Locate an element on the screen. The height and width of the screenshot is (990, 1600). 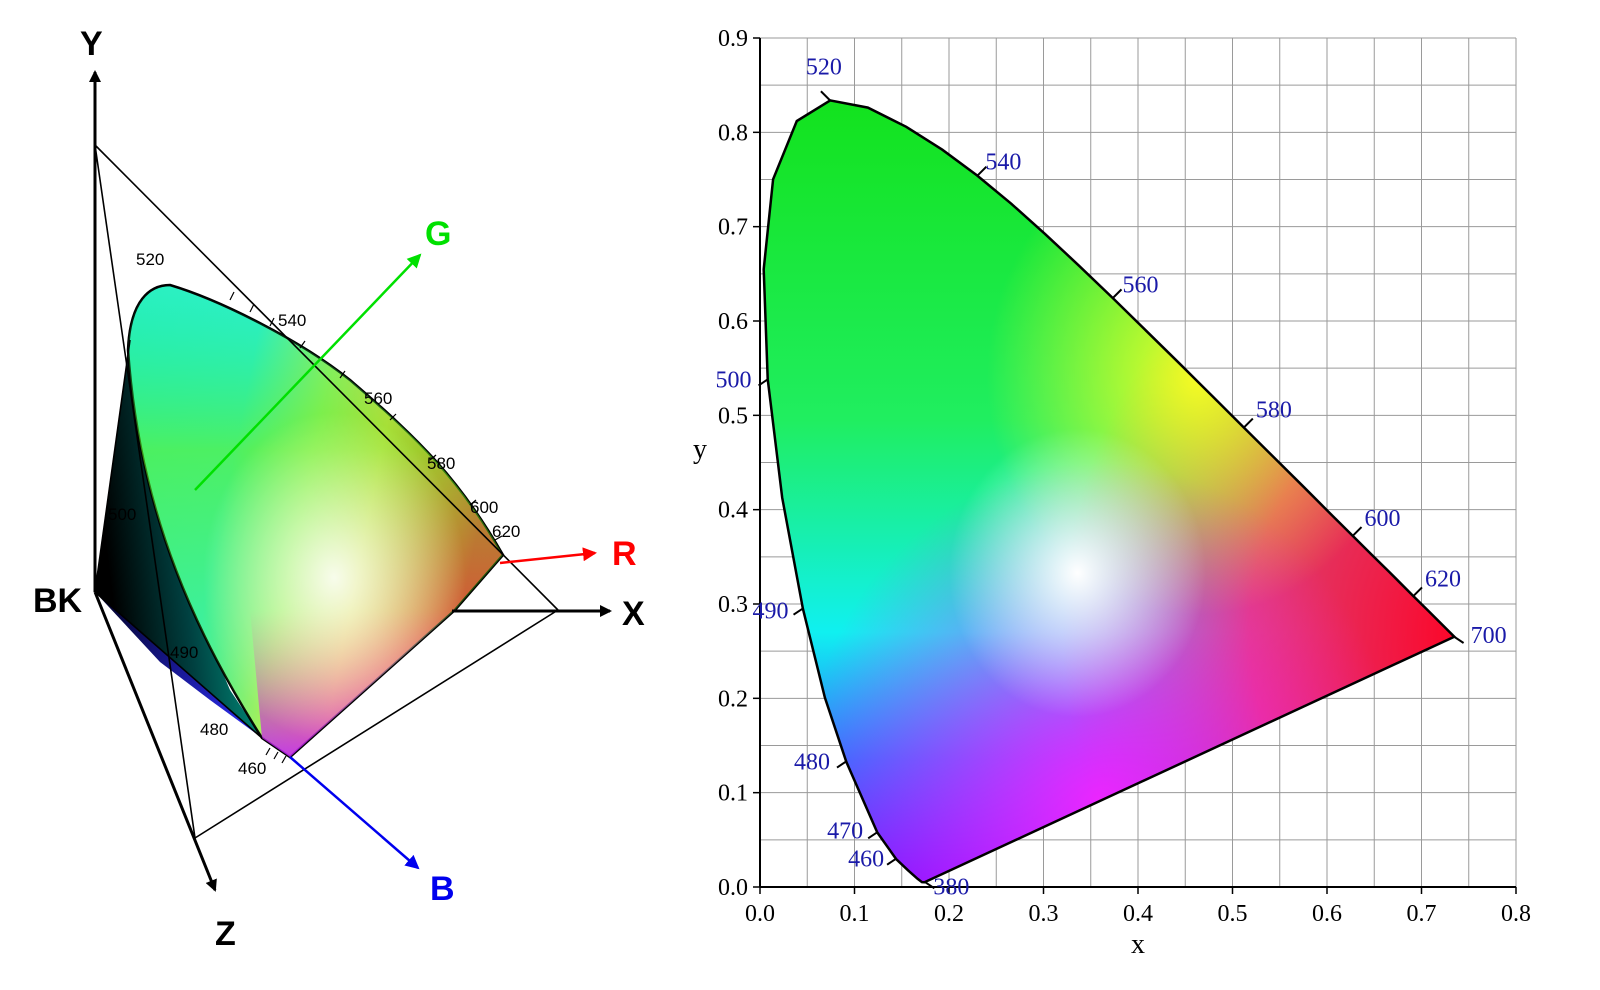
g-axis-label: G is located at coordinates (438, 234).